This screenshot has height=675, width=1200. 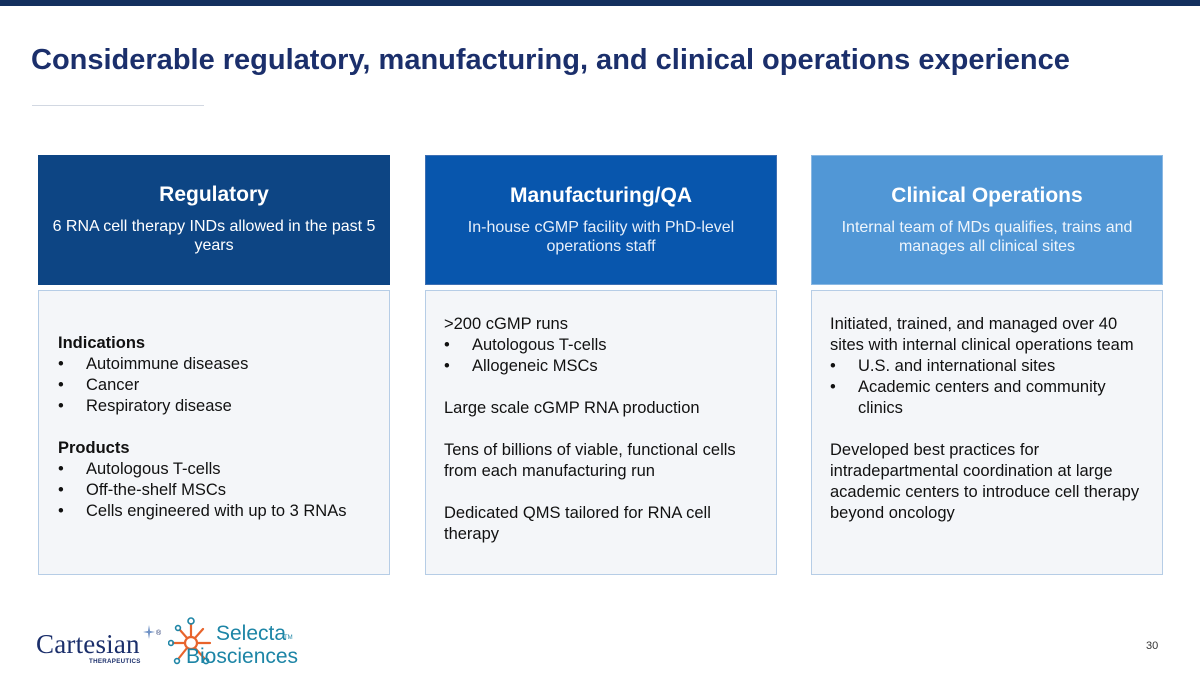 I want to click on cartesian-registered-mark: ®, so click(x=159, y=633).